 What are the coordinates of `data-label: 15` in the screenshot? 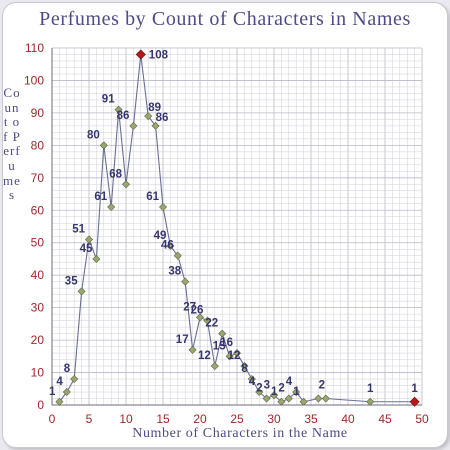 It's located at (219, 346).